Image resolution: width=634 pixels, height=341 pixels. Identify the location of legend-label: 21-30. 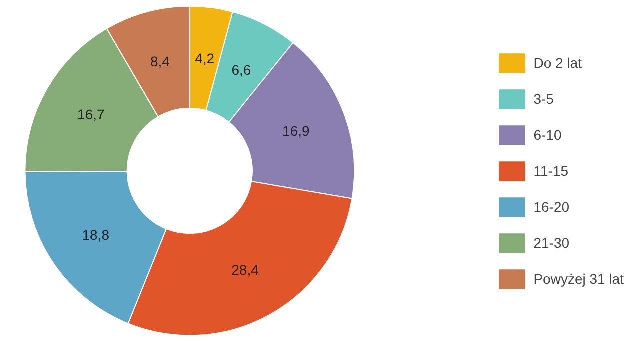
(552, 242).